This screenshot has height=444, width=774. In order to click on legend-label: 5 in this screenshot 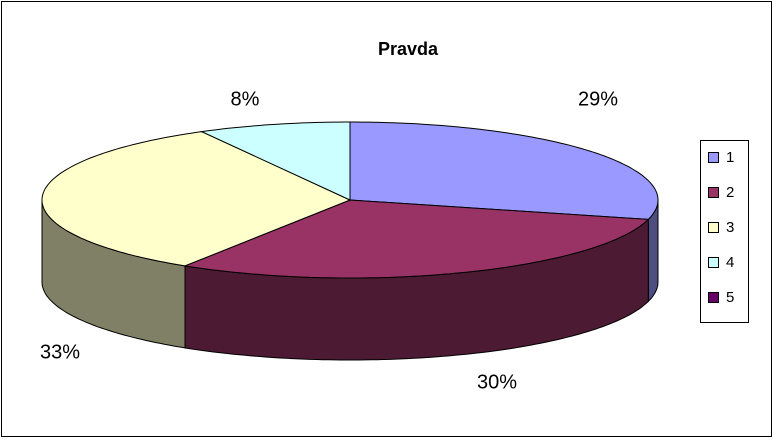, I will do `click(730, 297)`.